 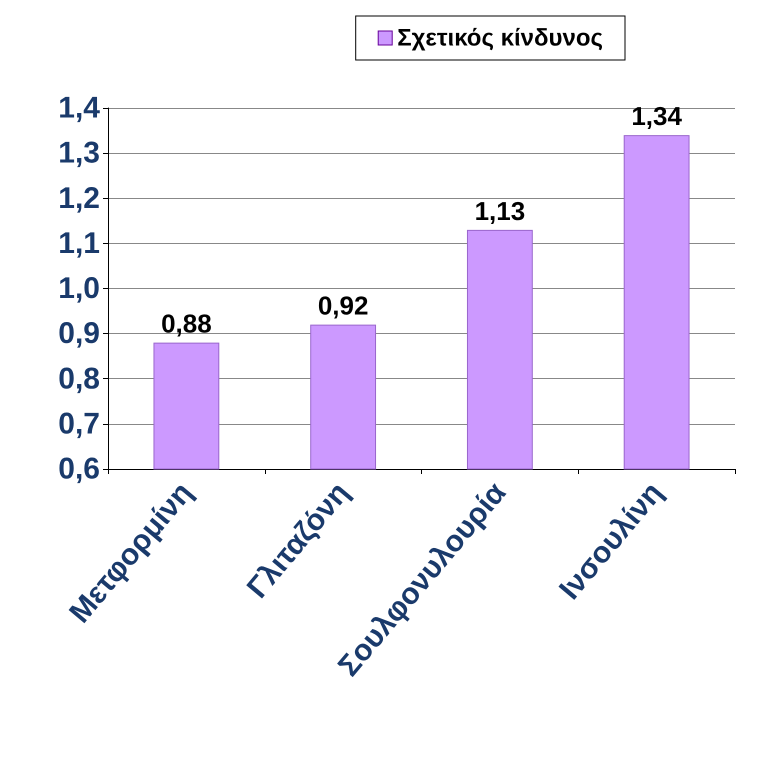 What do you see at coordinates (79, 469) in the screenshot?
I see `y-tick-label: 0,6` at bounding box center [79, 469].